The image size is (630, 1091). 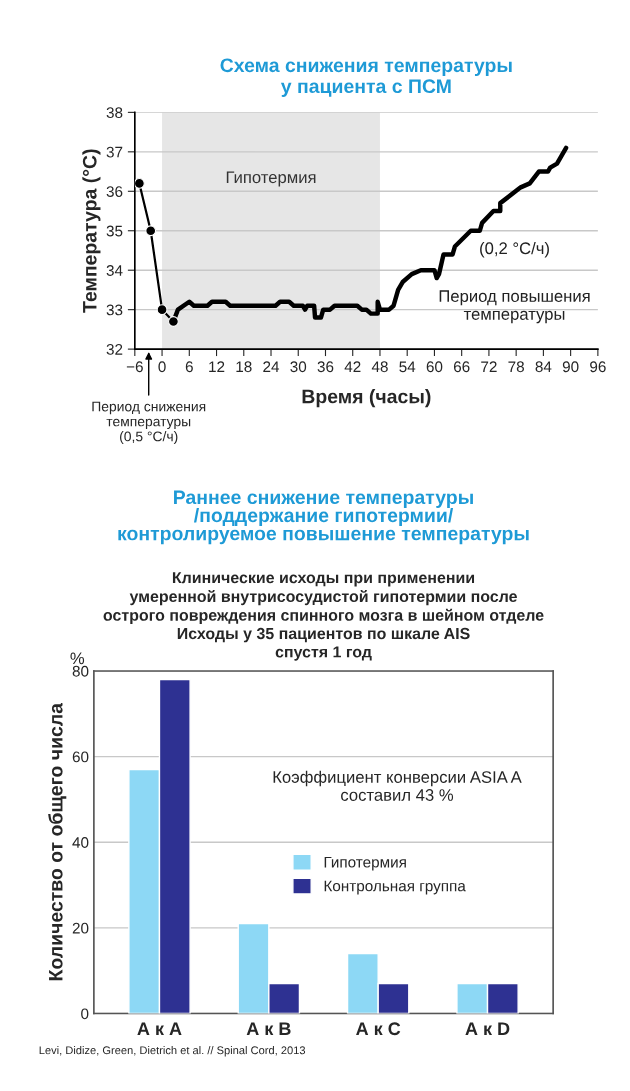 What do you see at coordinates (114, 113) in the screenshot?
I see `y-tick-label: 38` at bounding box center [114, 113].